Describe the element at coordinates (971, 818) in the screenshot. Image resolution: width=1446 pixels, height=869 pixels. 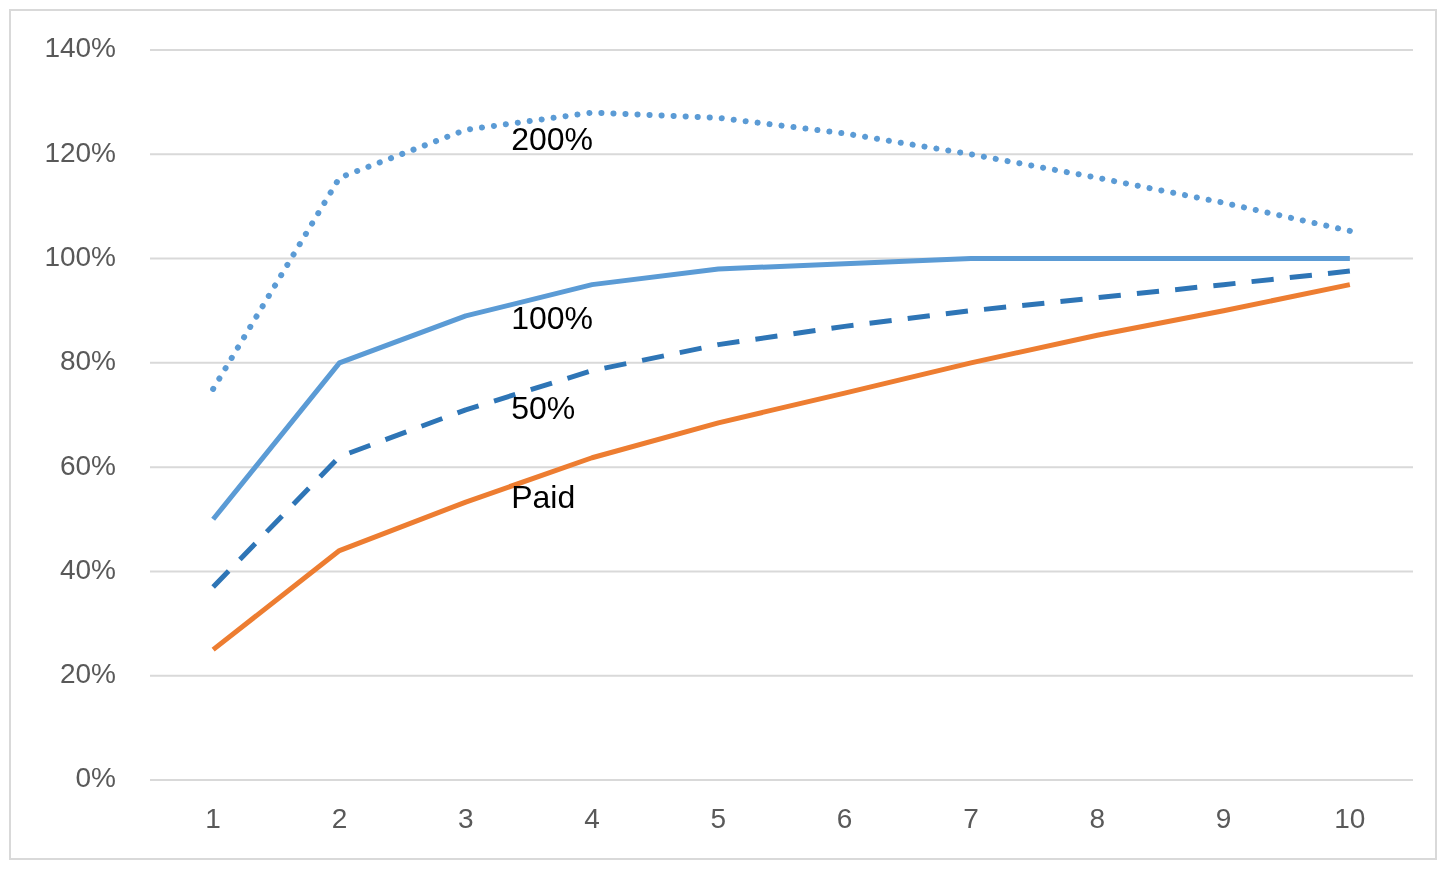
I see `x-tick-label: 7` at that location.